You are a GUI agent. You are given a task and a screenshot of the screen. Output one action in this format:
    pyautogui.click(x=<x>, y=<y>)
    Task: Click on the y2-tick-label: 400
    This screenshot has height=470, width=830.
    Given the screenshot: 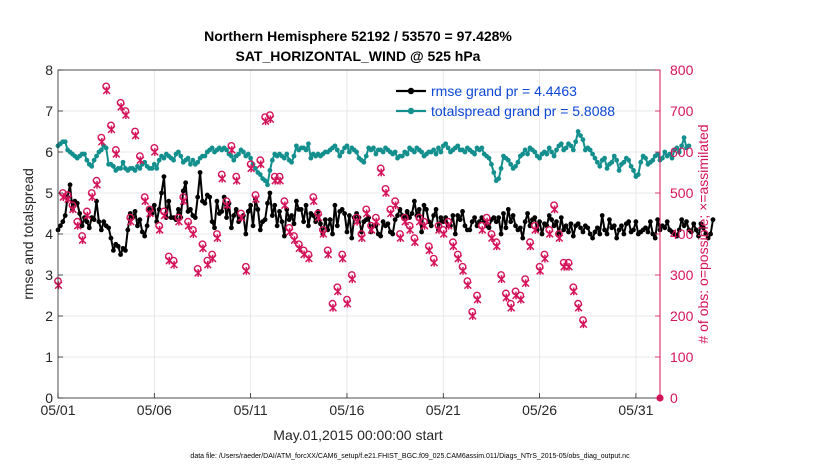 What is the action you would take?
    pyautogui.click(x=682, y=234)
    